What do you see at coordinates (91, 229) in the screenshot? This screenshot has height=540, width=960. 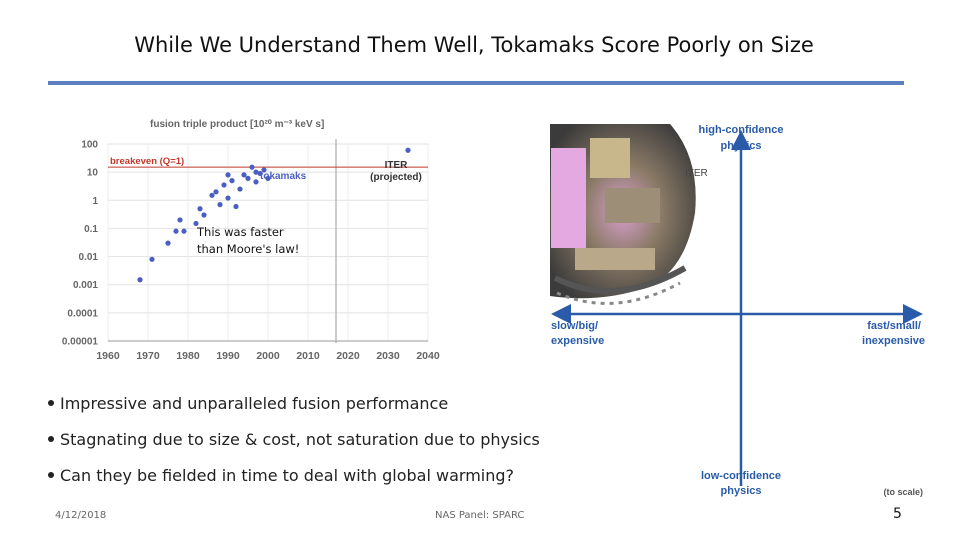 I see `y-tick-label: 0.1` at bounding box center [91, 229].